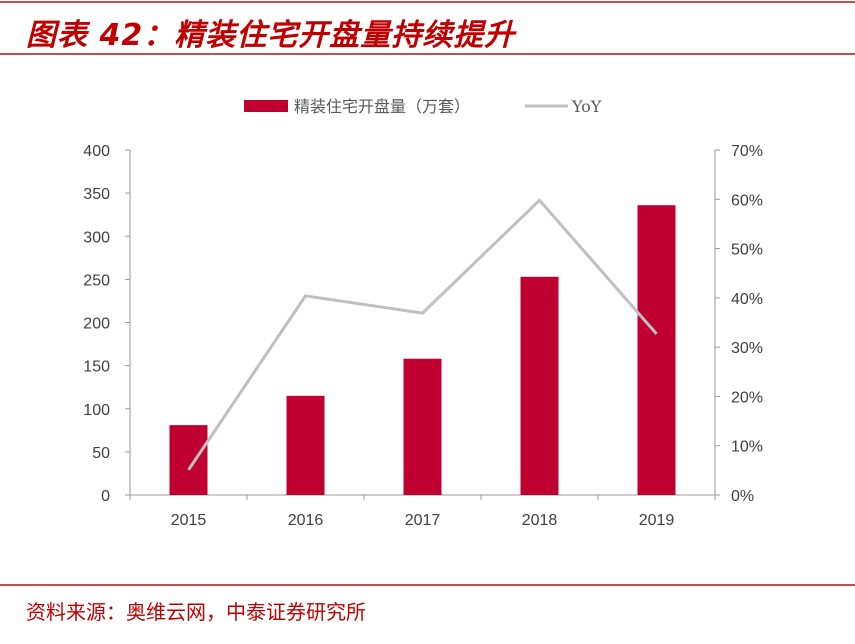 The image size is (855, 644). What do you see at coordinates (196, 612) in the screenshot?
I see `source-note: 资料来源：奥维云网，中泰证券研究所` at bounding box center [196, 612].